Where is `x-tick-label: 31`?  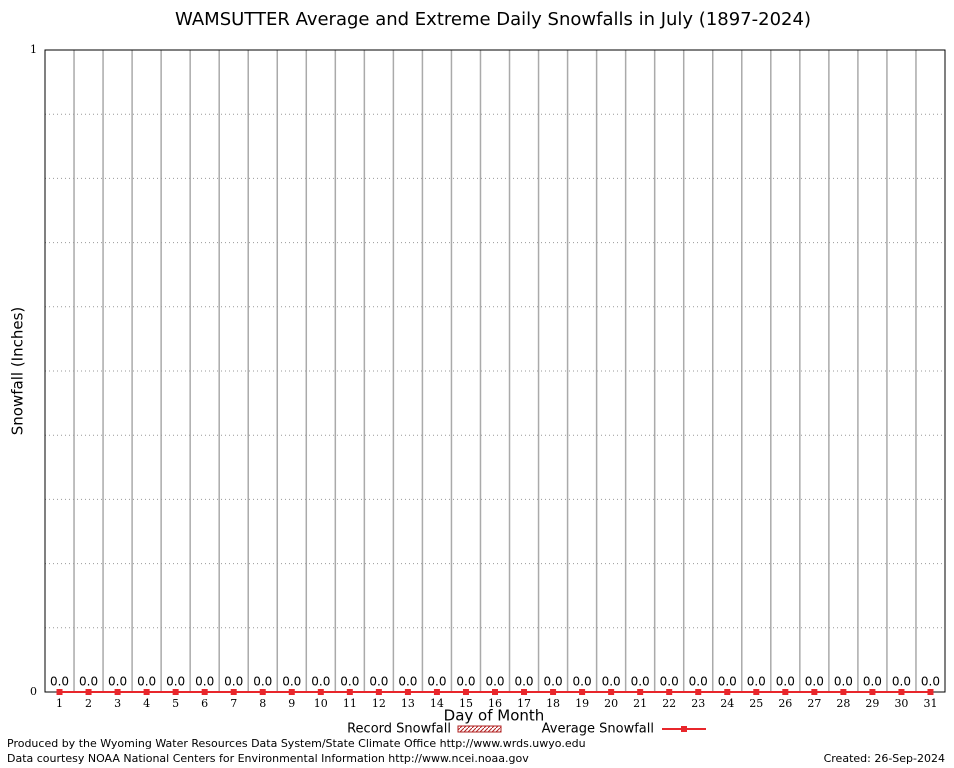
x-tick-label: 31 is located at coordinates (930, 703).